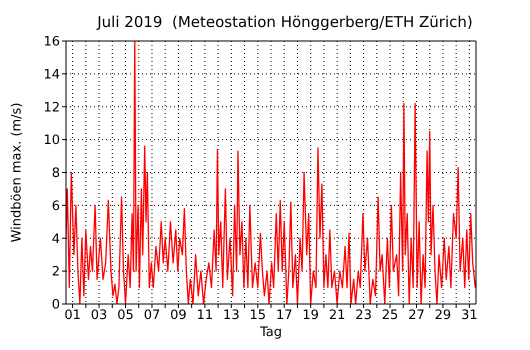 This screenshot has height=350, width=530. Describe the element at coordinates (258, 316) in the screenshot. I see `x-tick-label: 15` at that location.